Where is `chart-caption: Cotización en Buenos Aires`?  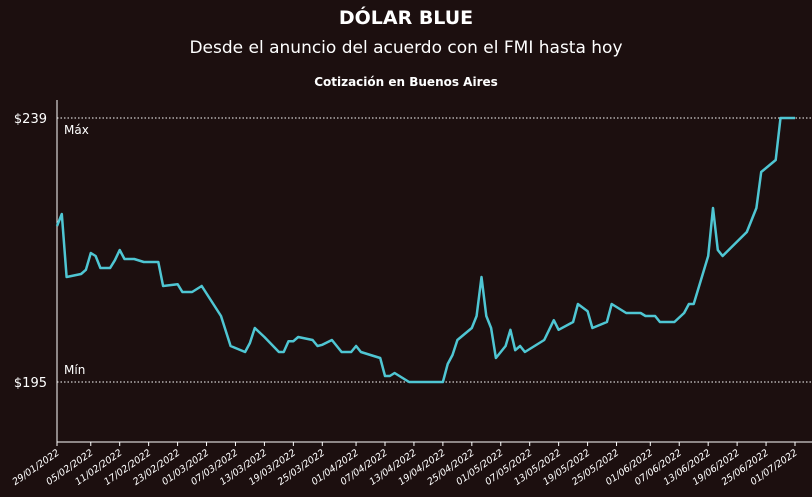
chart-caption: Cotización en Buenos Aires is located at coordinates (406, 82).